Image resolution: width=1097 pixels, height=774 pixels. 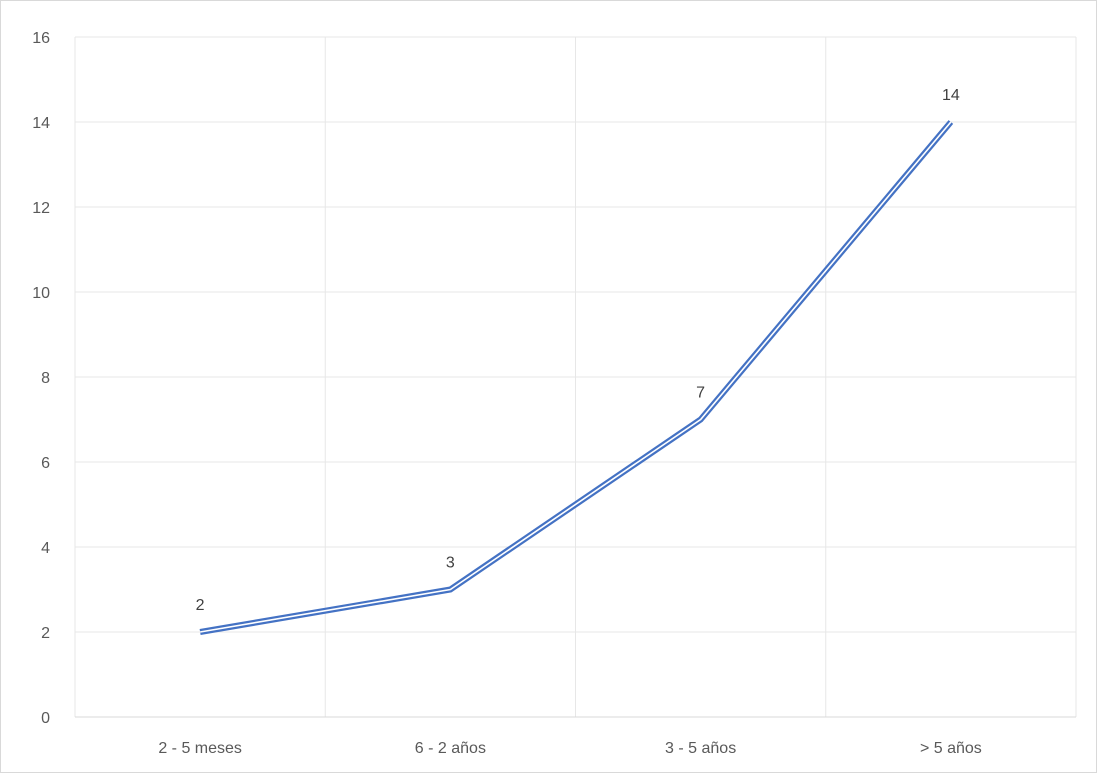 I want to click on data-label: 3, so click(x=450, y=563).